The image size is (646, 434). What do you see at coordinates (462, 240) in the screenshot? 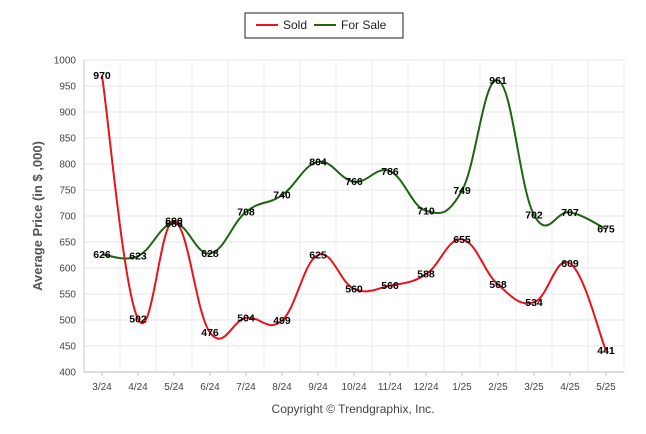
I see `data-label-sold: 655` at bounding box center [462, 240].